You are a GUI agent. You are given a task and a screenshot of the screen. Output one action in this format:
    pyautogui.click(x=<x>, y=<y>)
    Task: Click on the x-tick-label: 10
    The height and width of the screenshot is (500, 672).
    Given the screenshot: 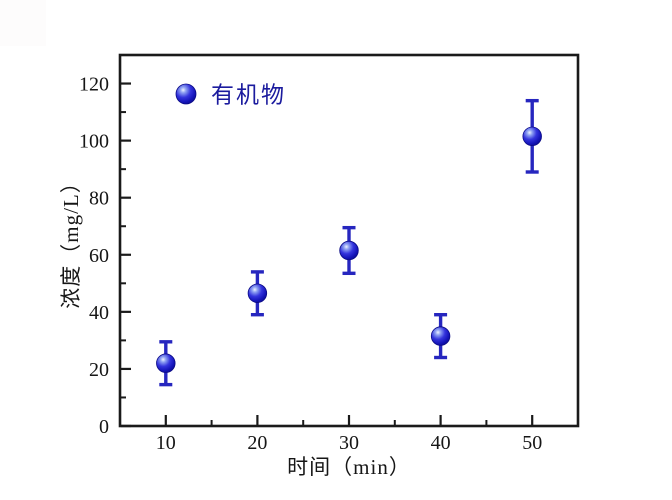 What is the action you would take?
    pyautogui.click(x=166, y=443)
    